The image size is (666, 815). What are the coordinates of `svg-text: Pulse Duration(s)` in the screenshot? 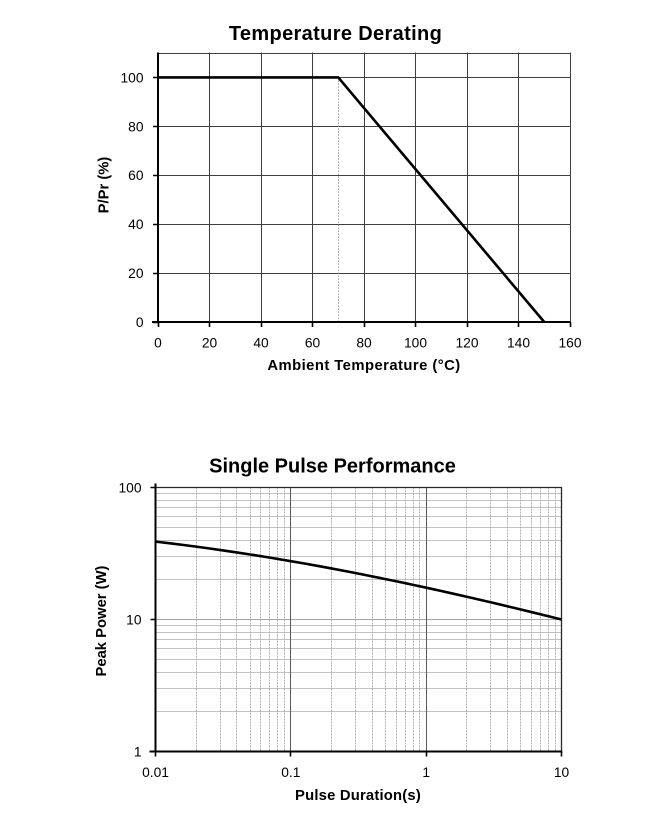 It's located at (358, 796).